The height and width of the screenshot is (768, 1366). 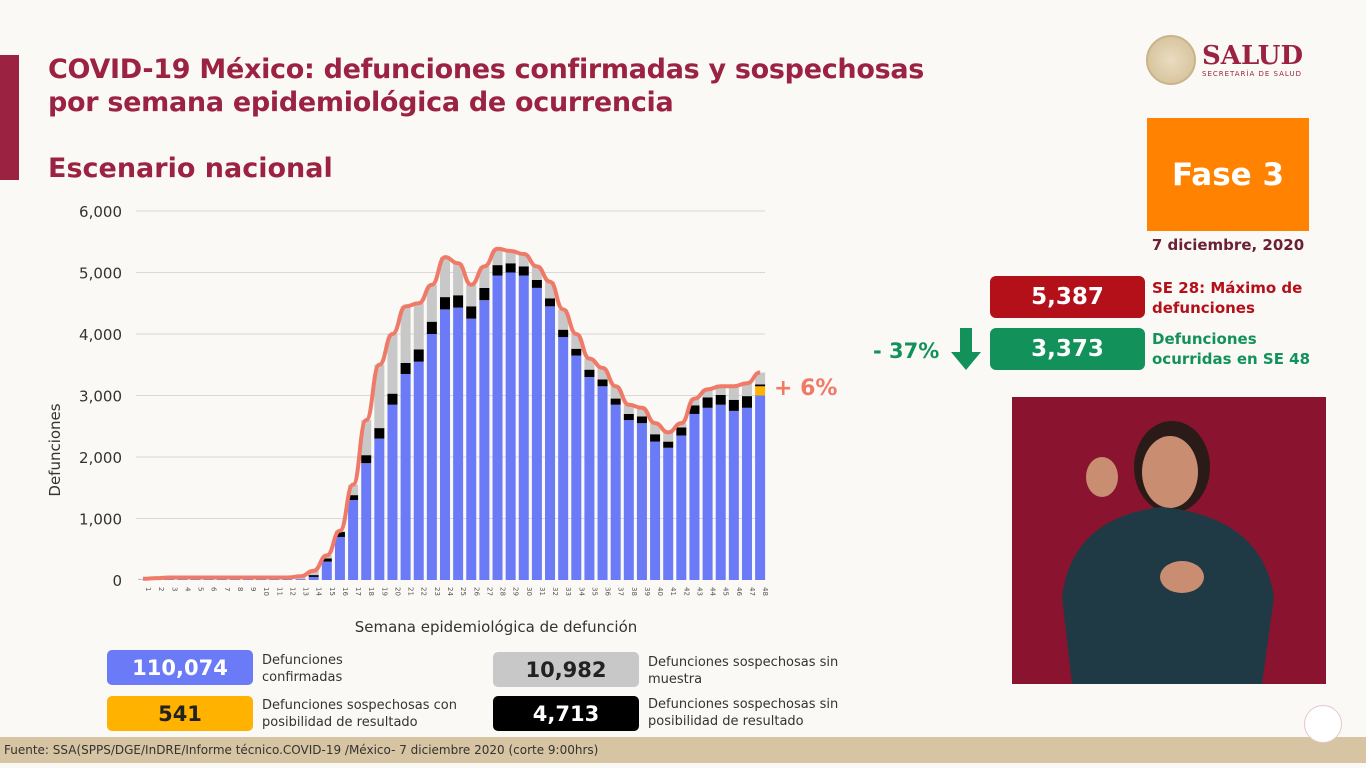 I want to click on x-tick-label: 4, so click(x=187, y=589).